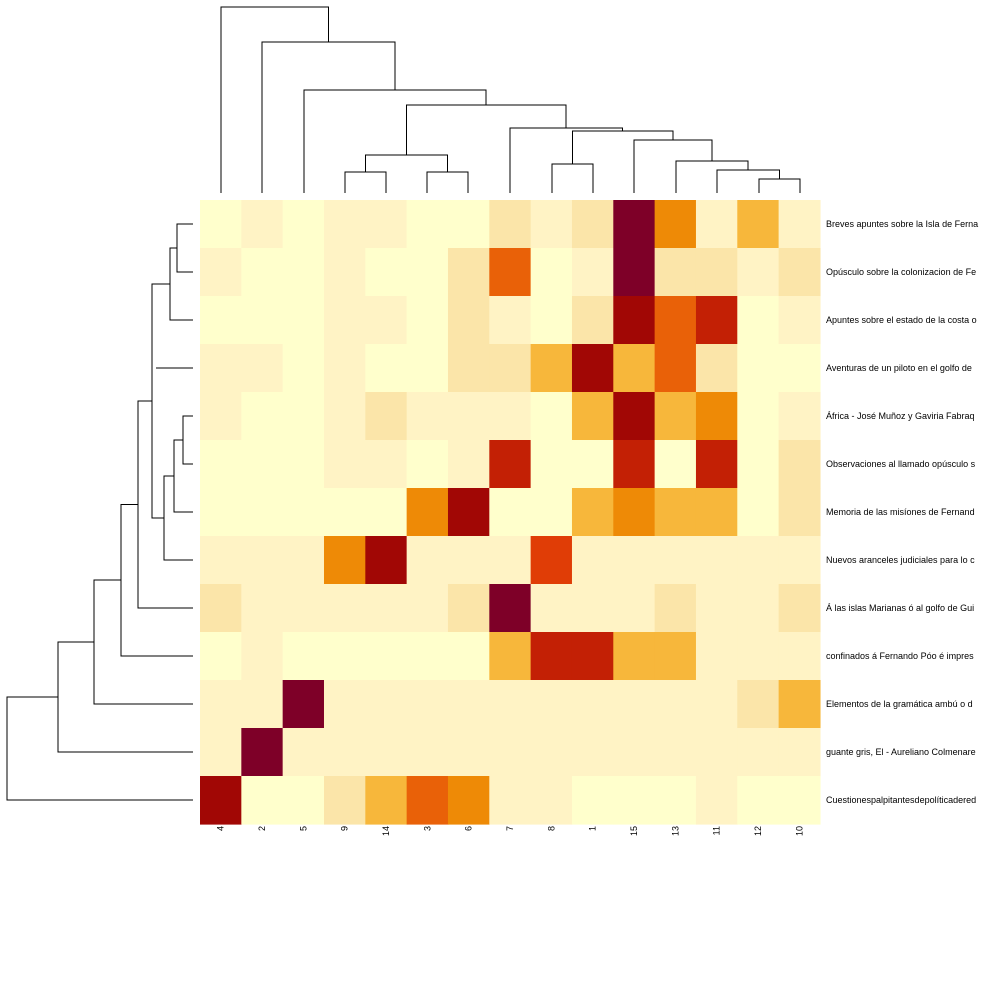 The height and width of the screenshot is (1000, 1000). I want to click on row-label: Memoria de las misíones de Fernand, so click(900, 512).